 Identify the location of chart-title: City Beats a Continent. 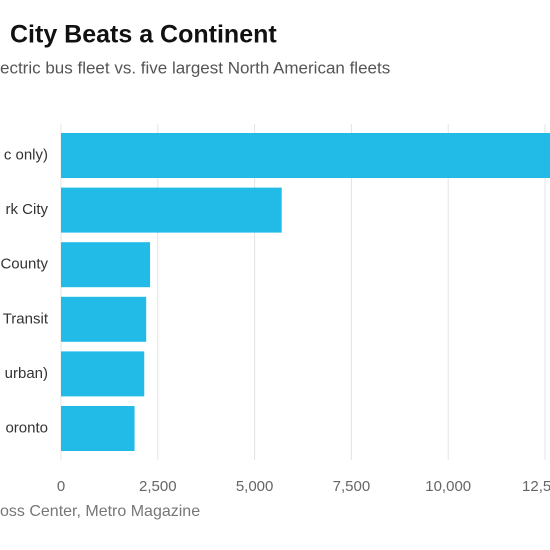
(143, 35).